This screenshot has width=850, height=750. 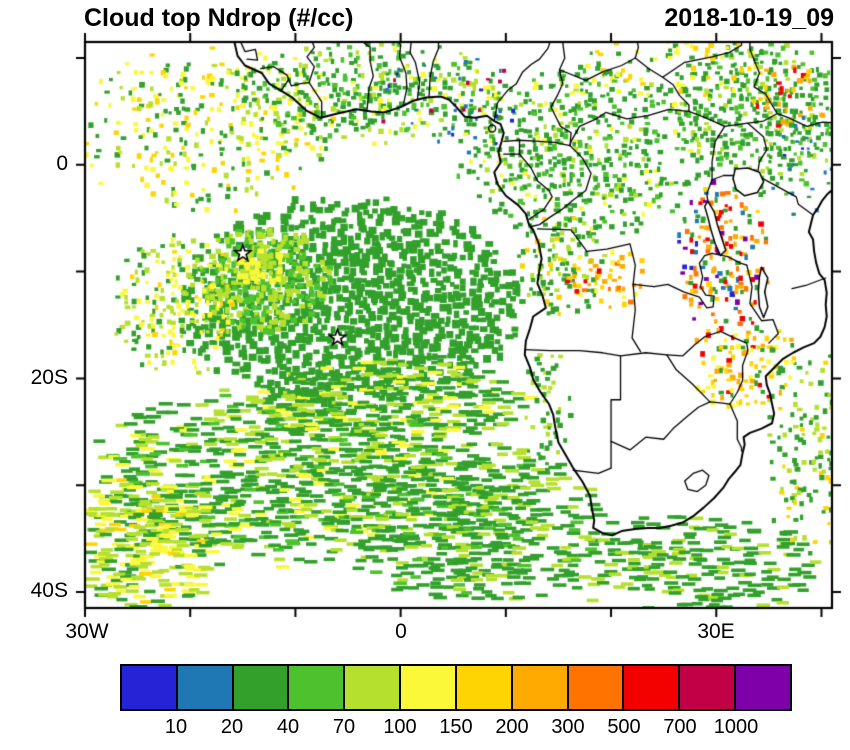 I want to click on colorbar-label: 70, so click(x=344, y=727).